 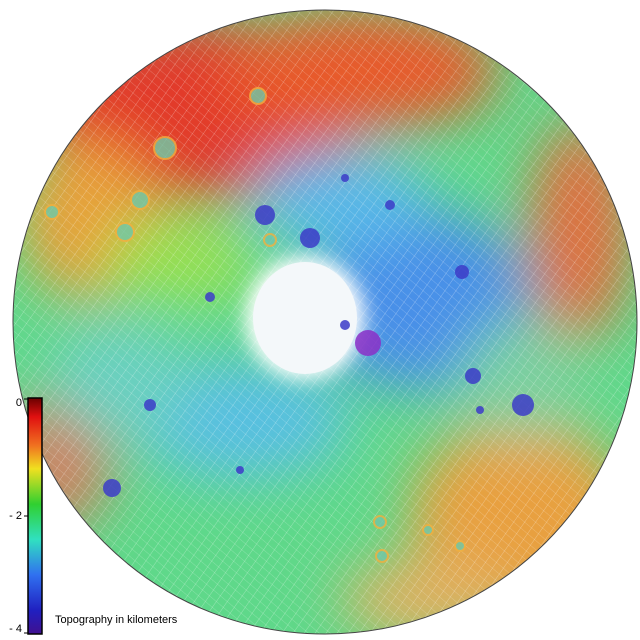 I want to click on colorbar-scale, so click(x=35, y=516).